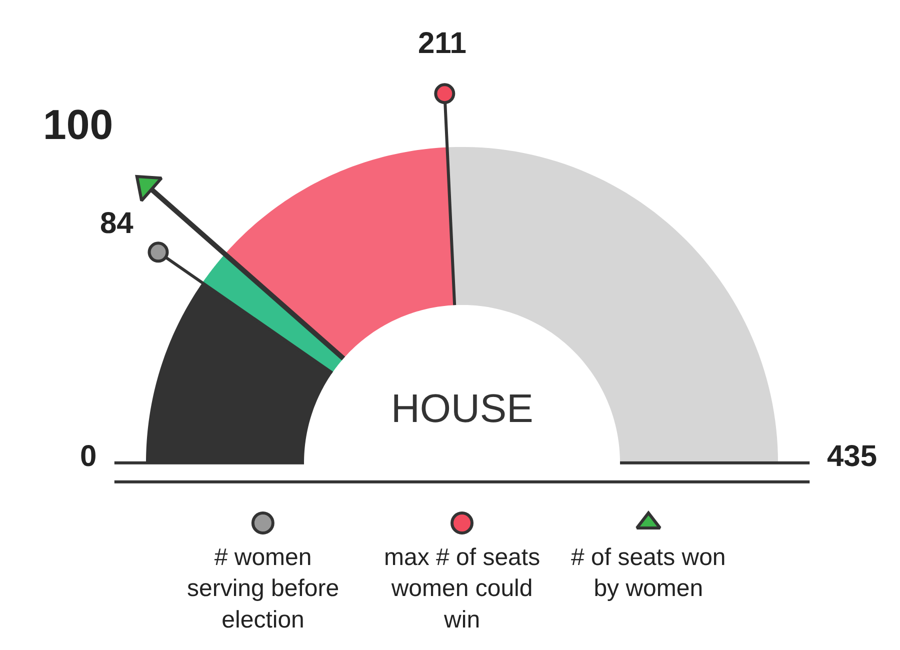 Image resolution: width=900 pixels, height=650 pixels. Describe the element at coordinates (648, 573) in the screenshot. I see `text: # of seats won by women` at that location.